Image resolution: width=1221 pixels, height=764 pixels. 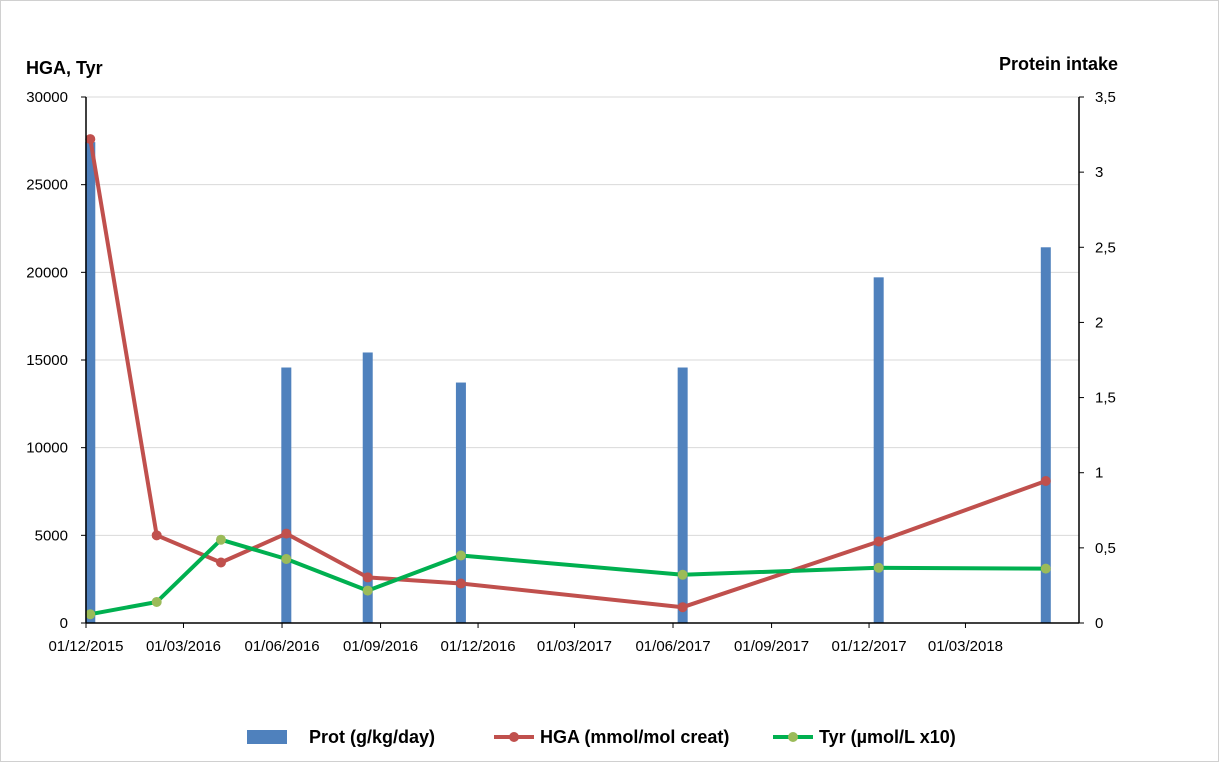 I want to click on x-axis-tick-label: 01/12/2015, so click(x=85, y=646).